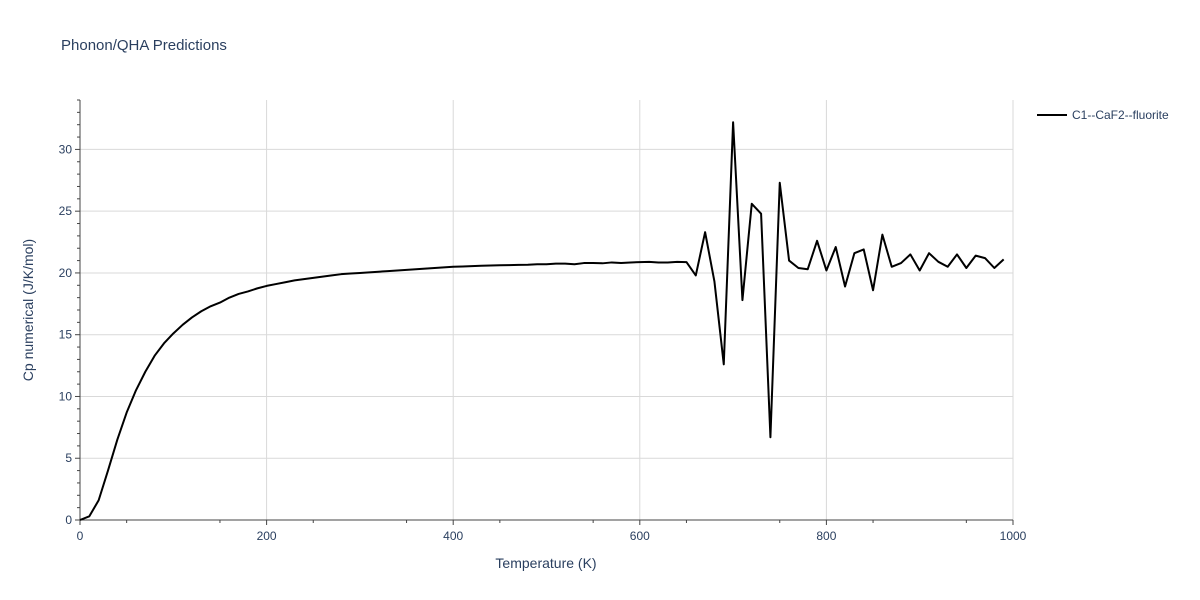 This screenshot has width=1200, height=600. Describe the element at coordinates (66, 396) in the screenshot. I see `y-tick-label: 10` at that location.